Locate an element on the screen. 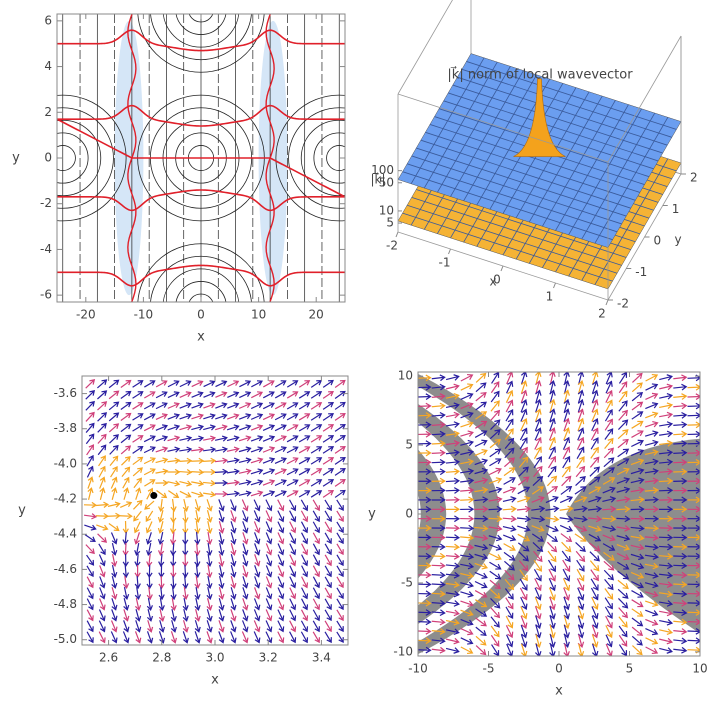  y-axis-label: y is located at coordinates (372, 514).